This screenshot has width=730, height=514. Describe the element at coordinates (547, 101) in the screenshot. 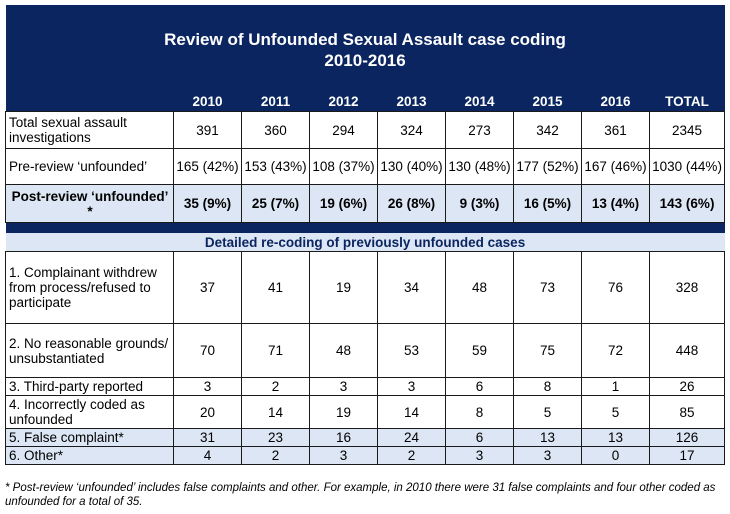

I see `header-year: 2015` at that location.